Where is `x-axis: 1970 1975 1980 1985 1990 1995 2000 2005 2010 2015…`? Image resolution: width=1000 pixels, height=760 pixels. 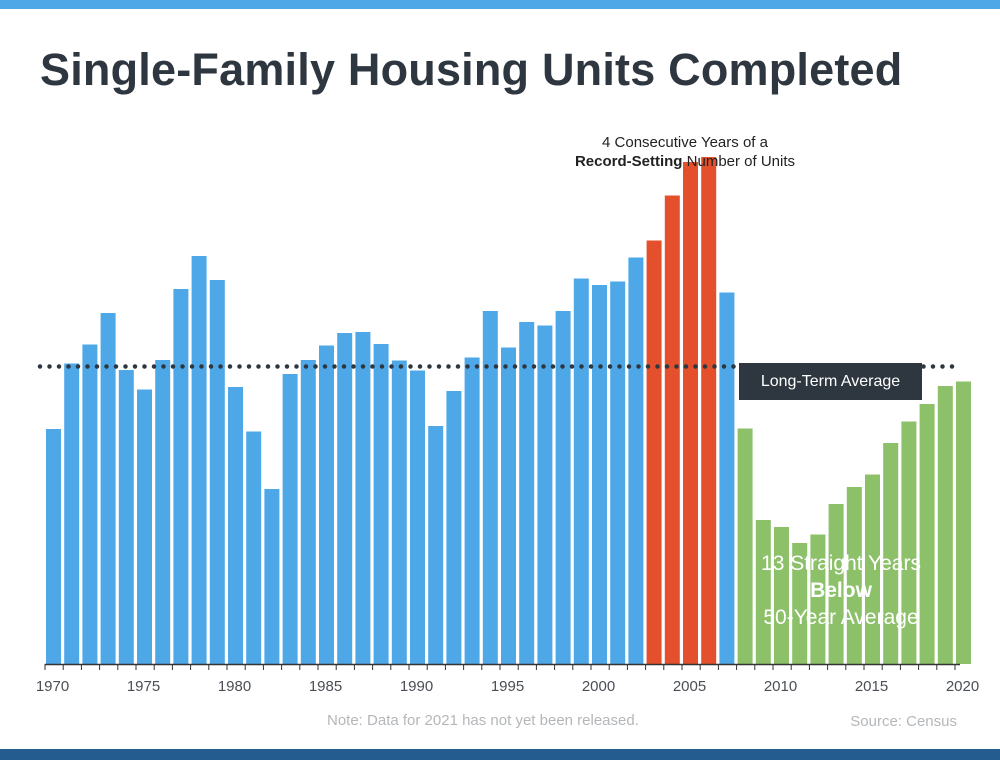
x-axis: 1970 1975 1980 1985 1990 1995 2000 2005 2010 2015… is located at coordinates (507, 679).